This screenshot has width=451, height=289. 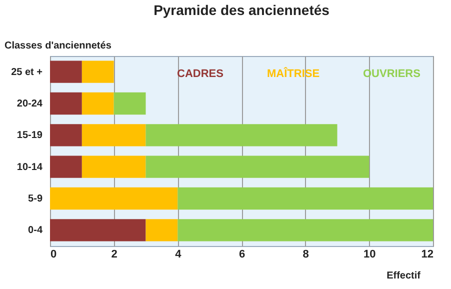 I want to click on y-tick-label: 5-9, so click(x=35, y=199).